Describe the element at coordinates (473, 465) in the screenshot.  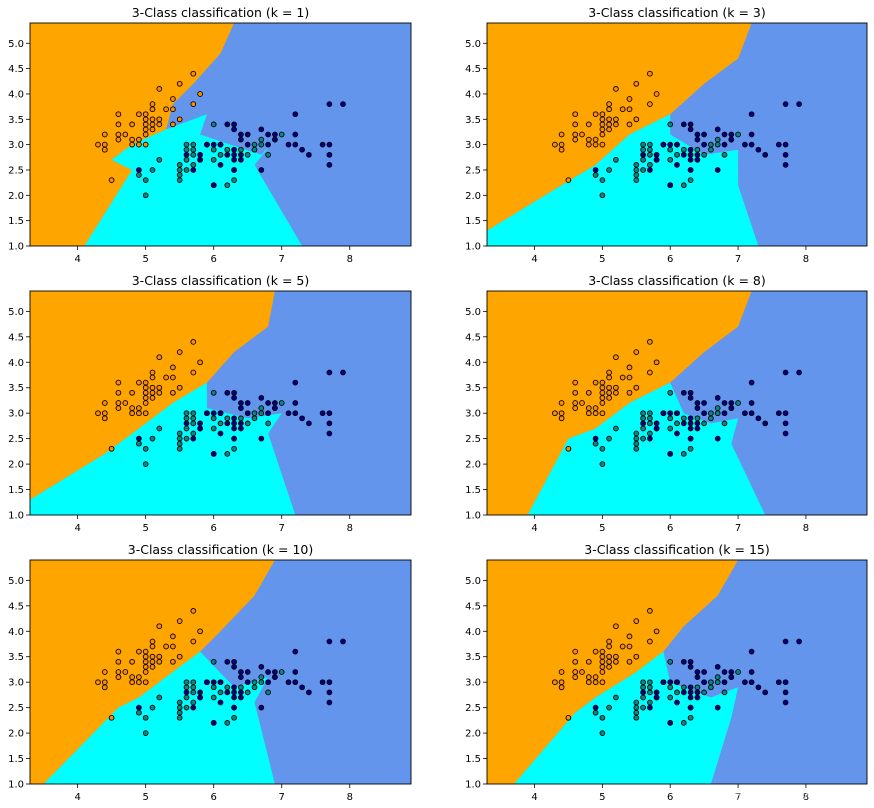
I see `y-tick-label: 2.0` at that location.